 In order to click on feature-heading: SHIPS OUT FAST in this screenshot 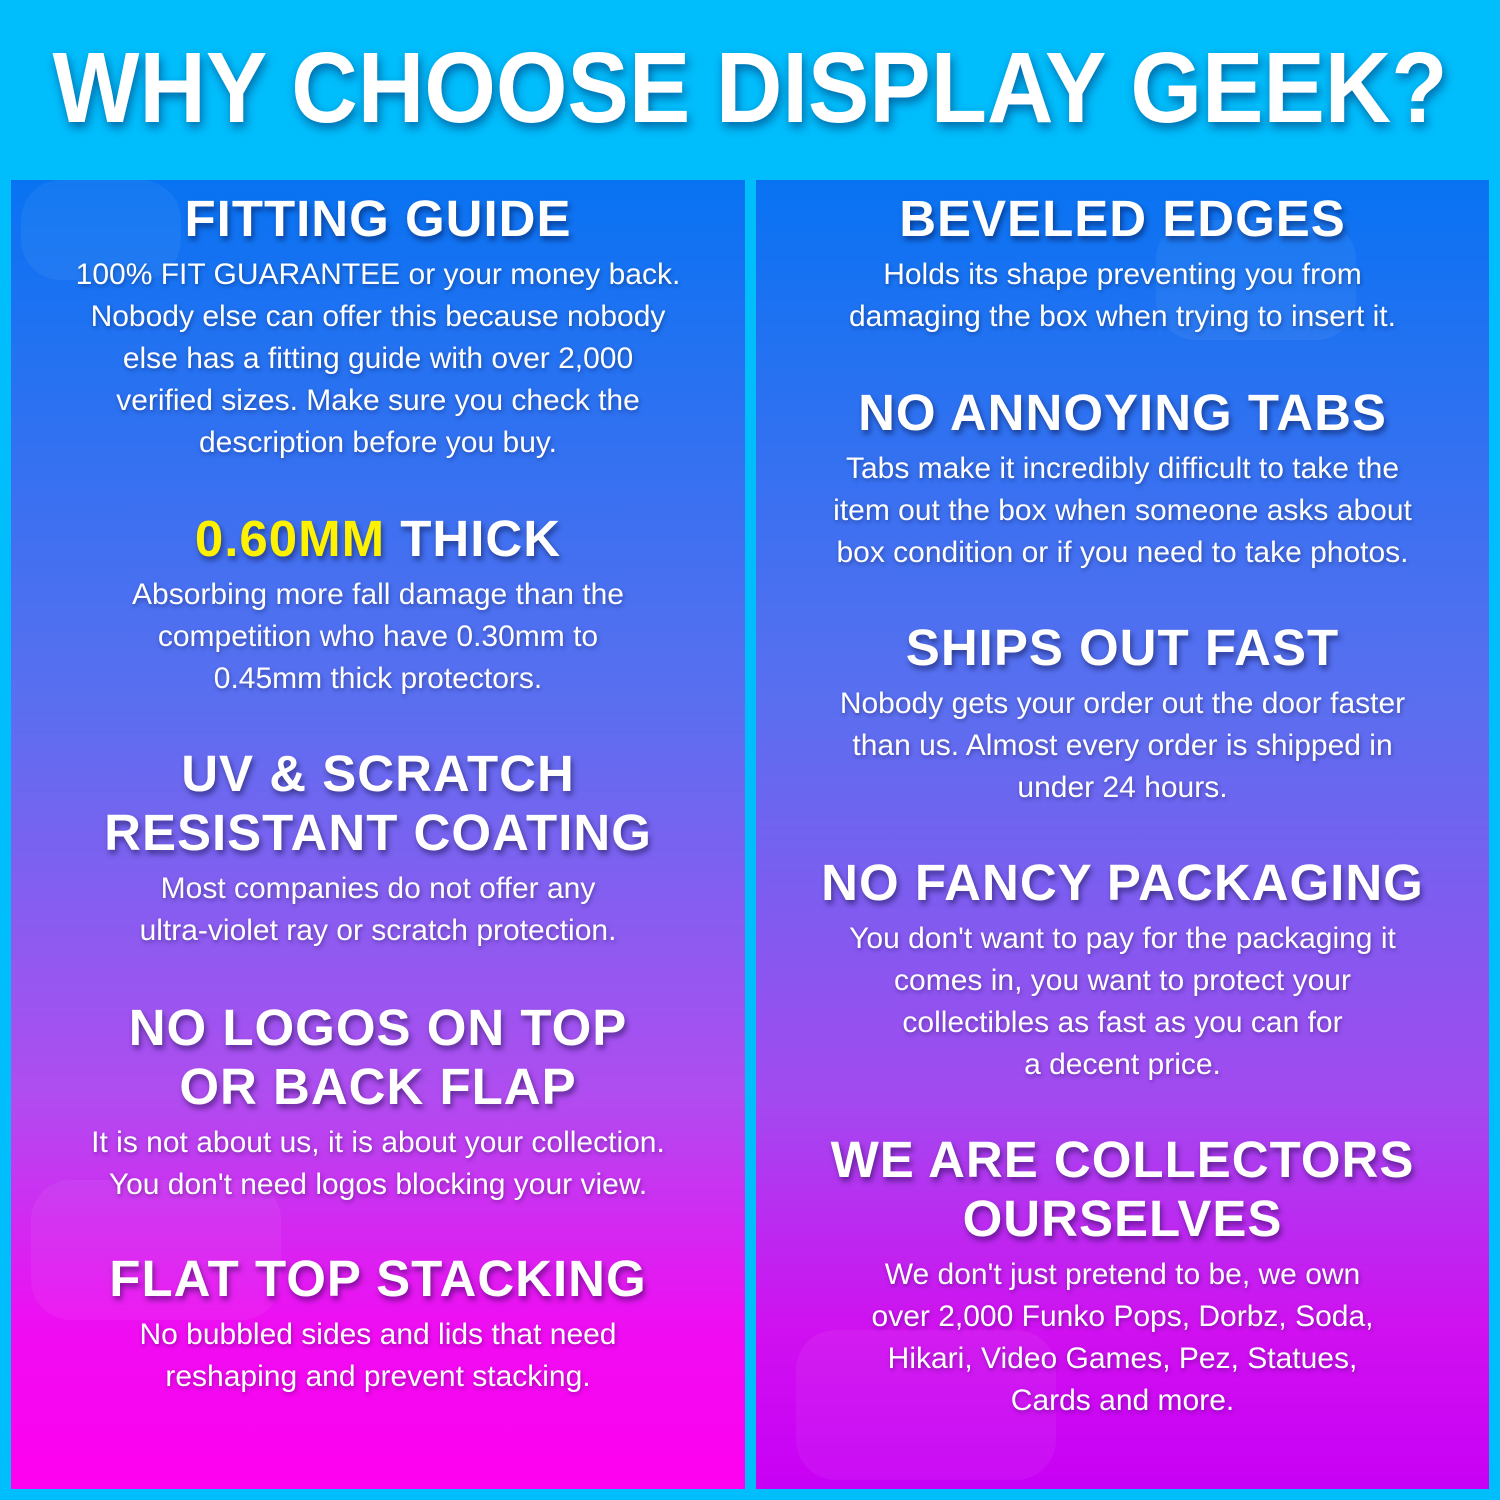, I will do `click(1122, 647)`.